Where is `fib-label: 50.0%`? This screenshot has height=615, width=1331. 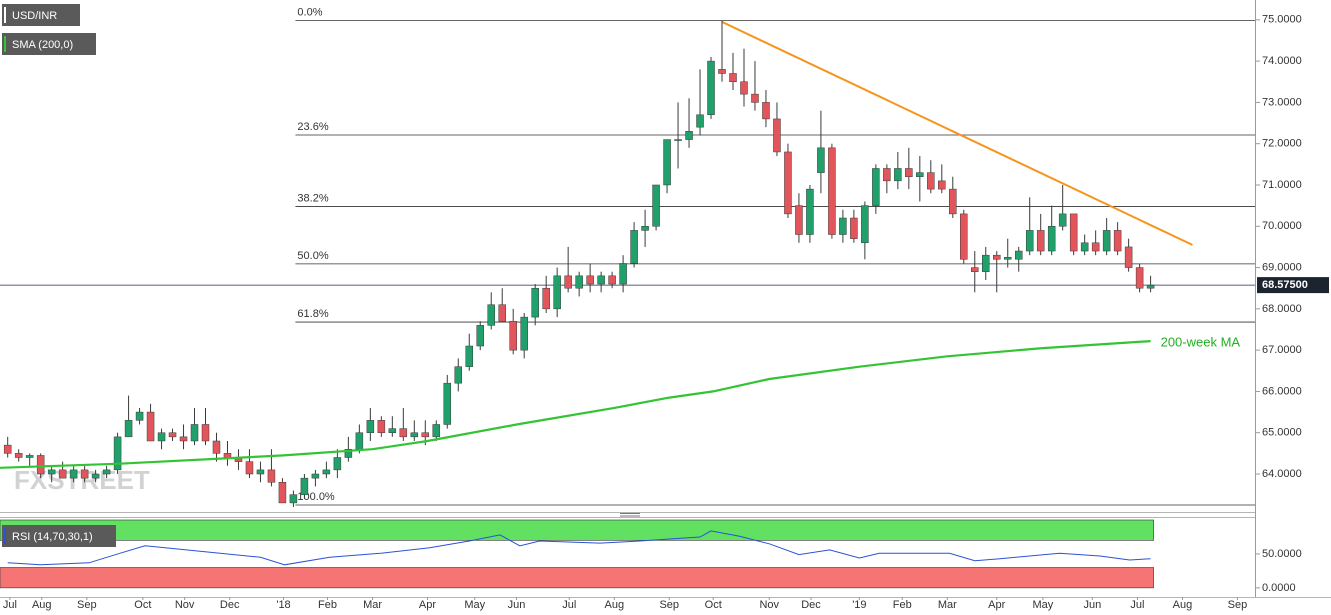 fib-label: 50.0% is located at coordinates (312, 256).